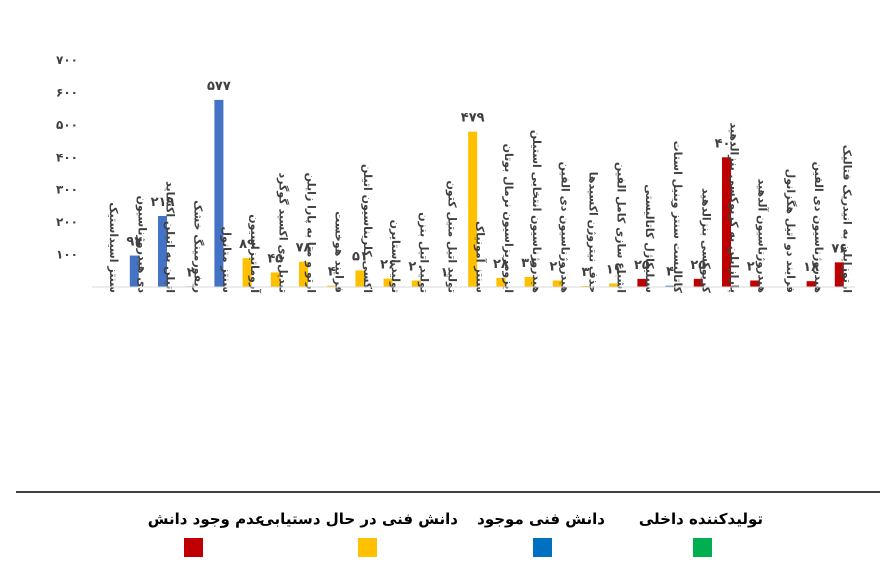 The height and width of the screenshot is (569, 895). I want to click on y-tick-label: ۴۰۰, so click(67, 157).